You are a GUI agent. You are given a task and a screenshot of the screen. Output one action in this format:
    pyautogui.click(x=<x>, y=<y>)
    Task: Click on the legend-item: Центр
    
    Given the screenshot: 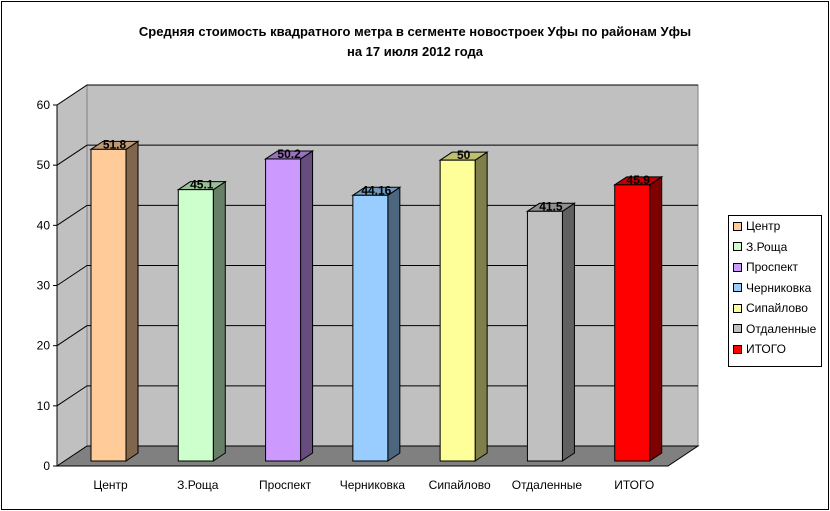 What is the action you would take?
    pyautogui.click(x=775, y=226)
    